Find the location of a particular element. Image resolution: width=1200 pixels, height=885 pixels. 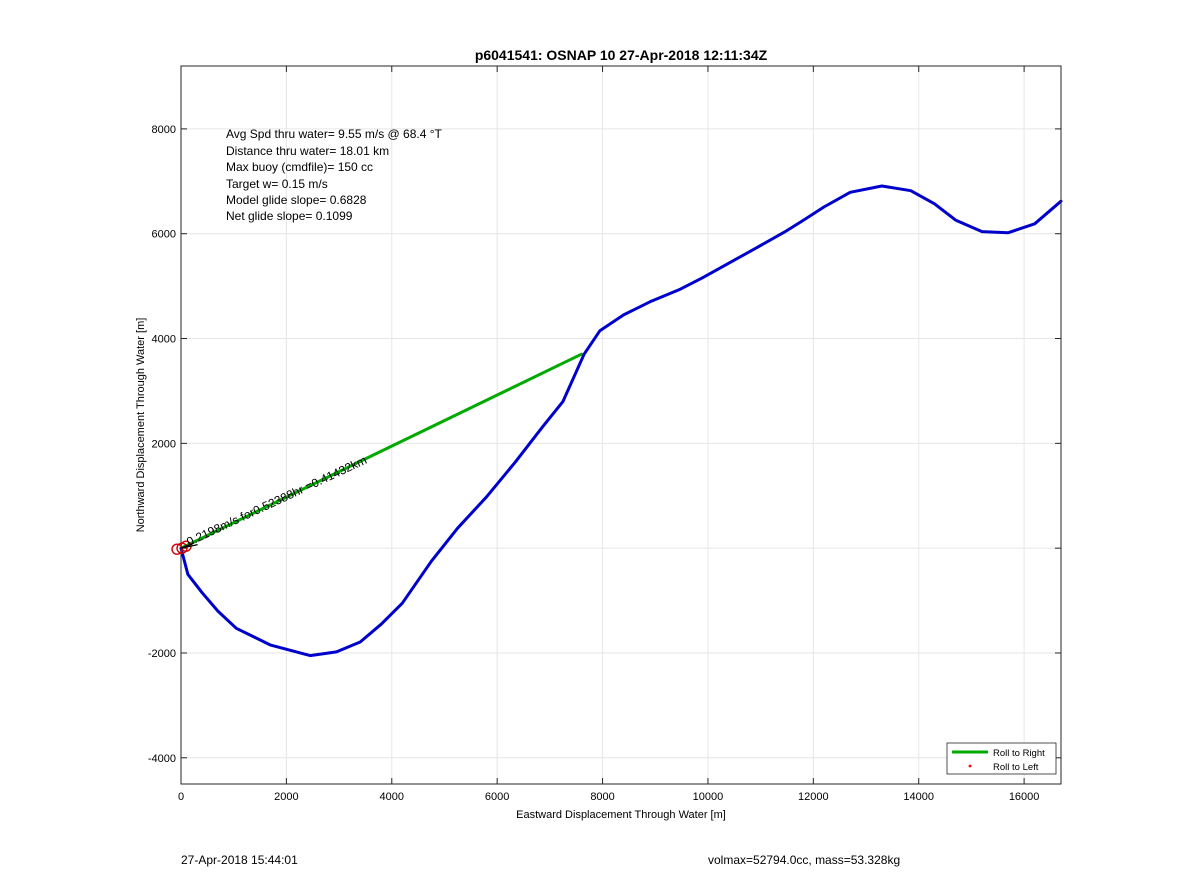

x-tick-label: 16000 is located at coordinates (1024, 797).